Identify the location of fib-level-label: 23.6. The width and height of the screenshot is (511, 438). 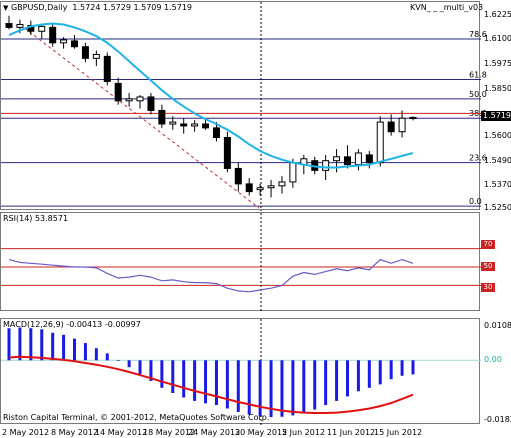
(478, 158).